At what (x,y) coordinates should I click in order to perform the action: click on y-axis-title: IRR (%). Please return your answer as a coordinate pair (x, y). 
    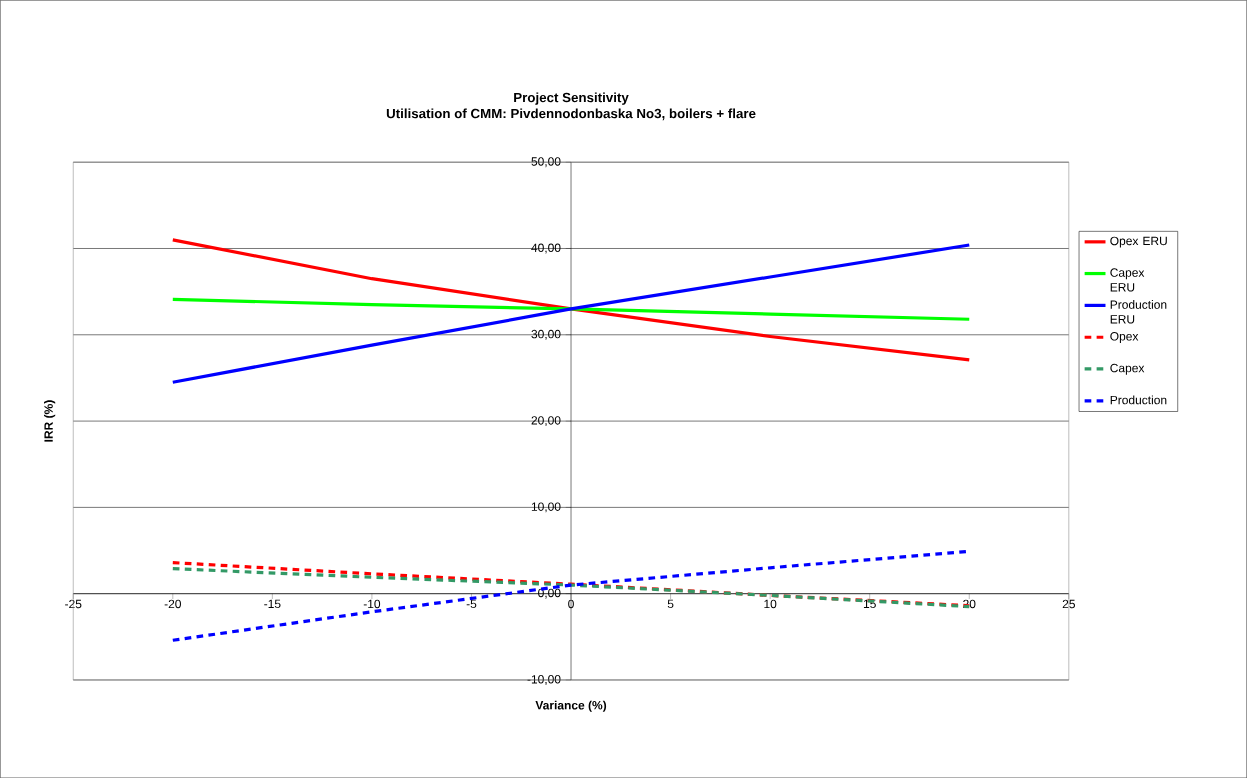
    Looking at the image, I should click on (50, 421).